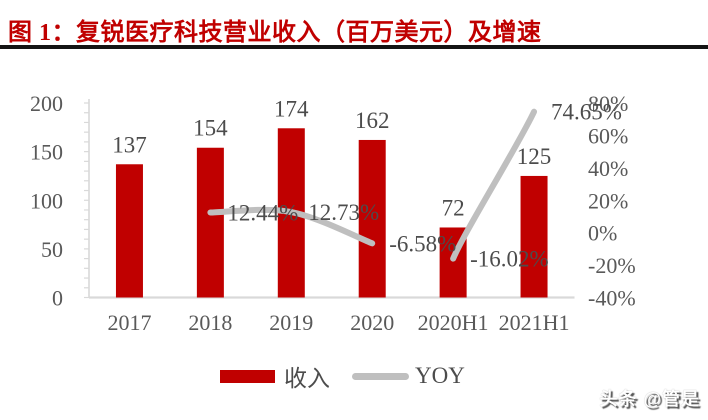  Describe the element at coordinates (210, 128) in the screenshot. I see `bar-value-label: 154` at that location.